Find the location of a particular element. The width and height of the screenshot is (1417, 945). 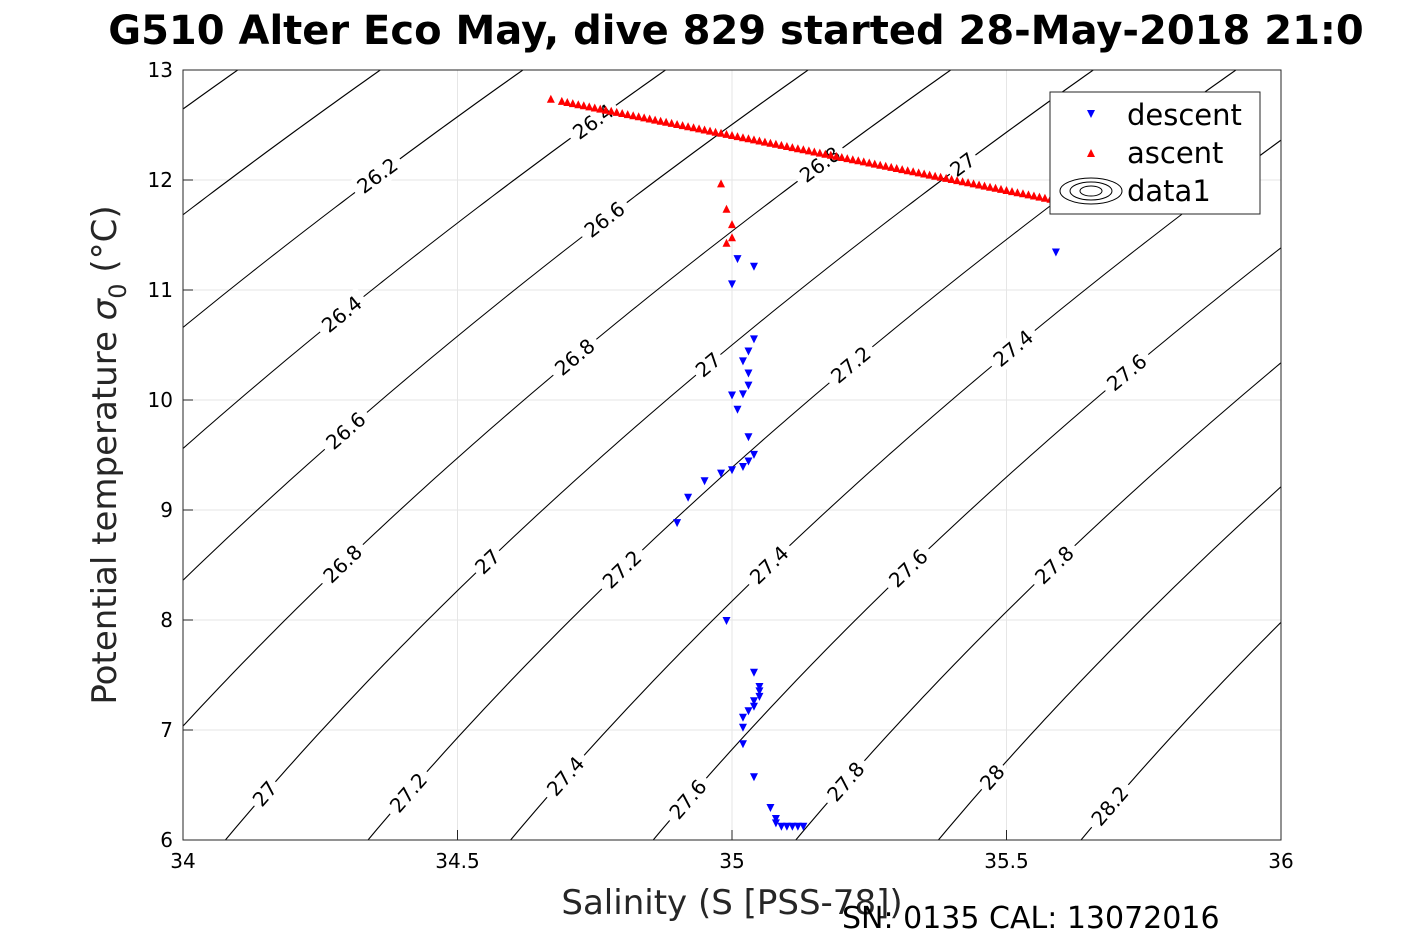

contour-label-group: 27.8 is located at coordinates (1054, 565).